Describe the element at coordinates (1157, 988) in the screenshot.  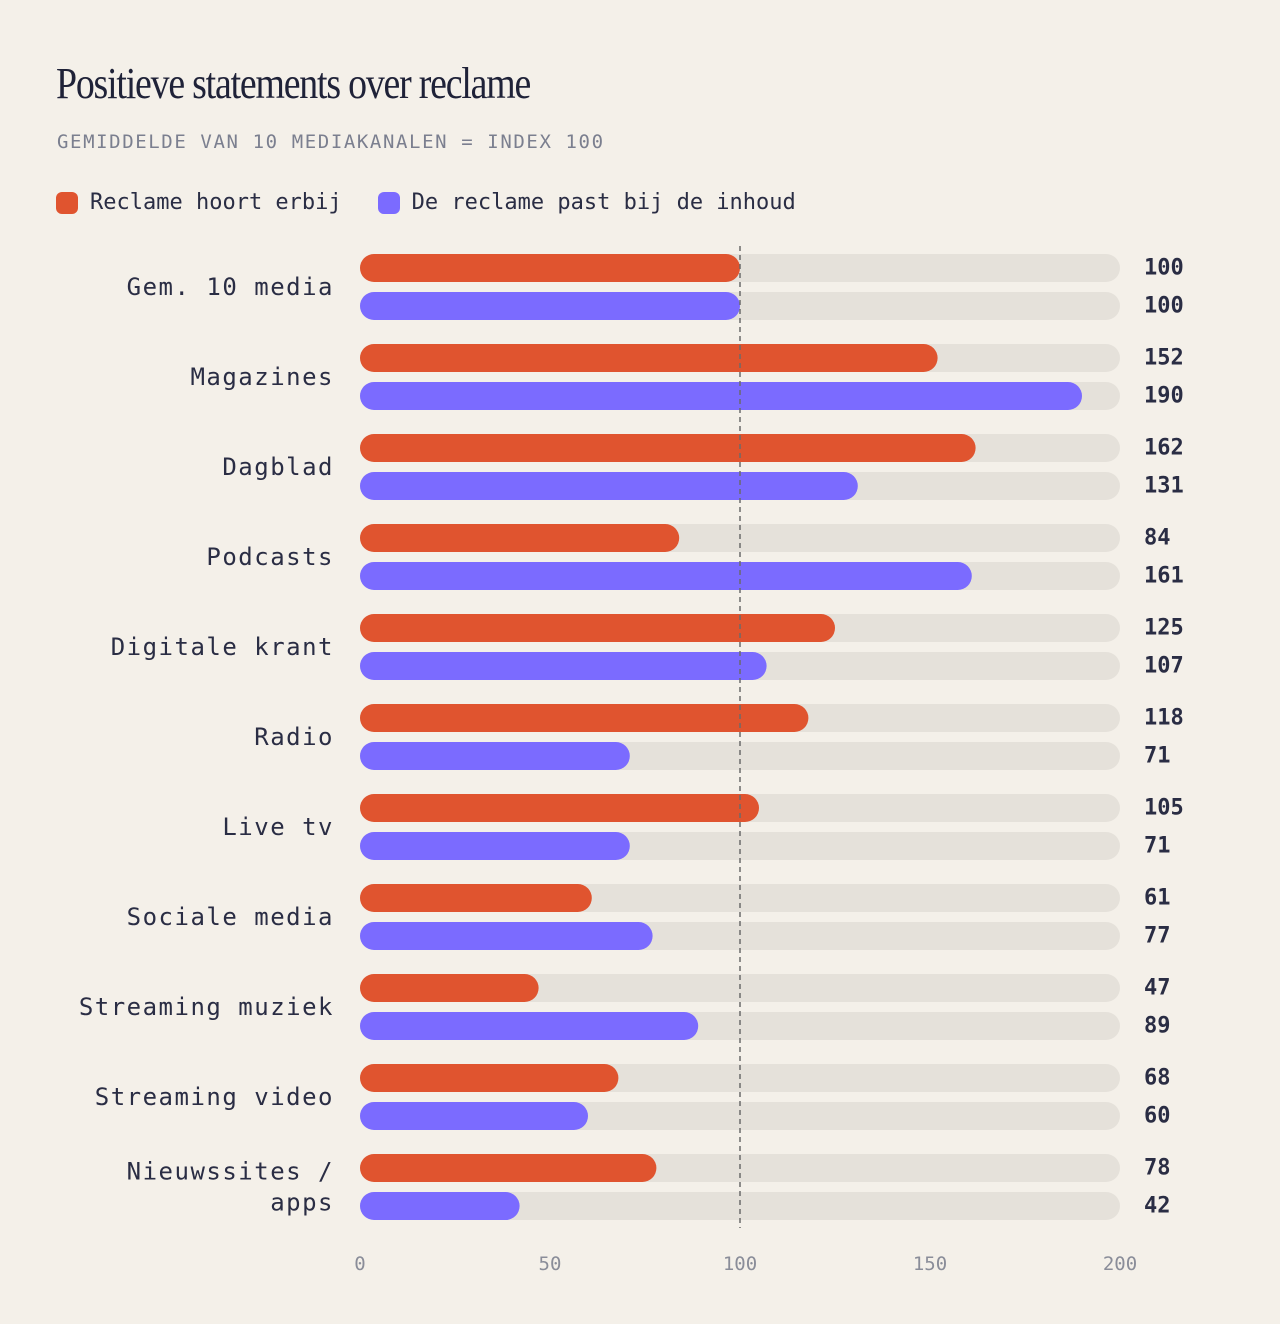
I see `value-label-series-a: 47` at that location.